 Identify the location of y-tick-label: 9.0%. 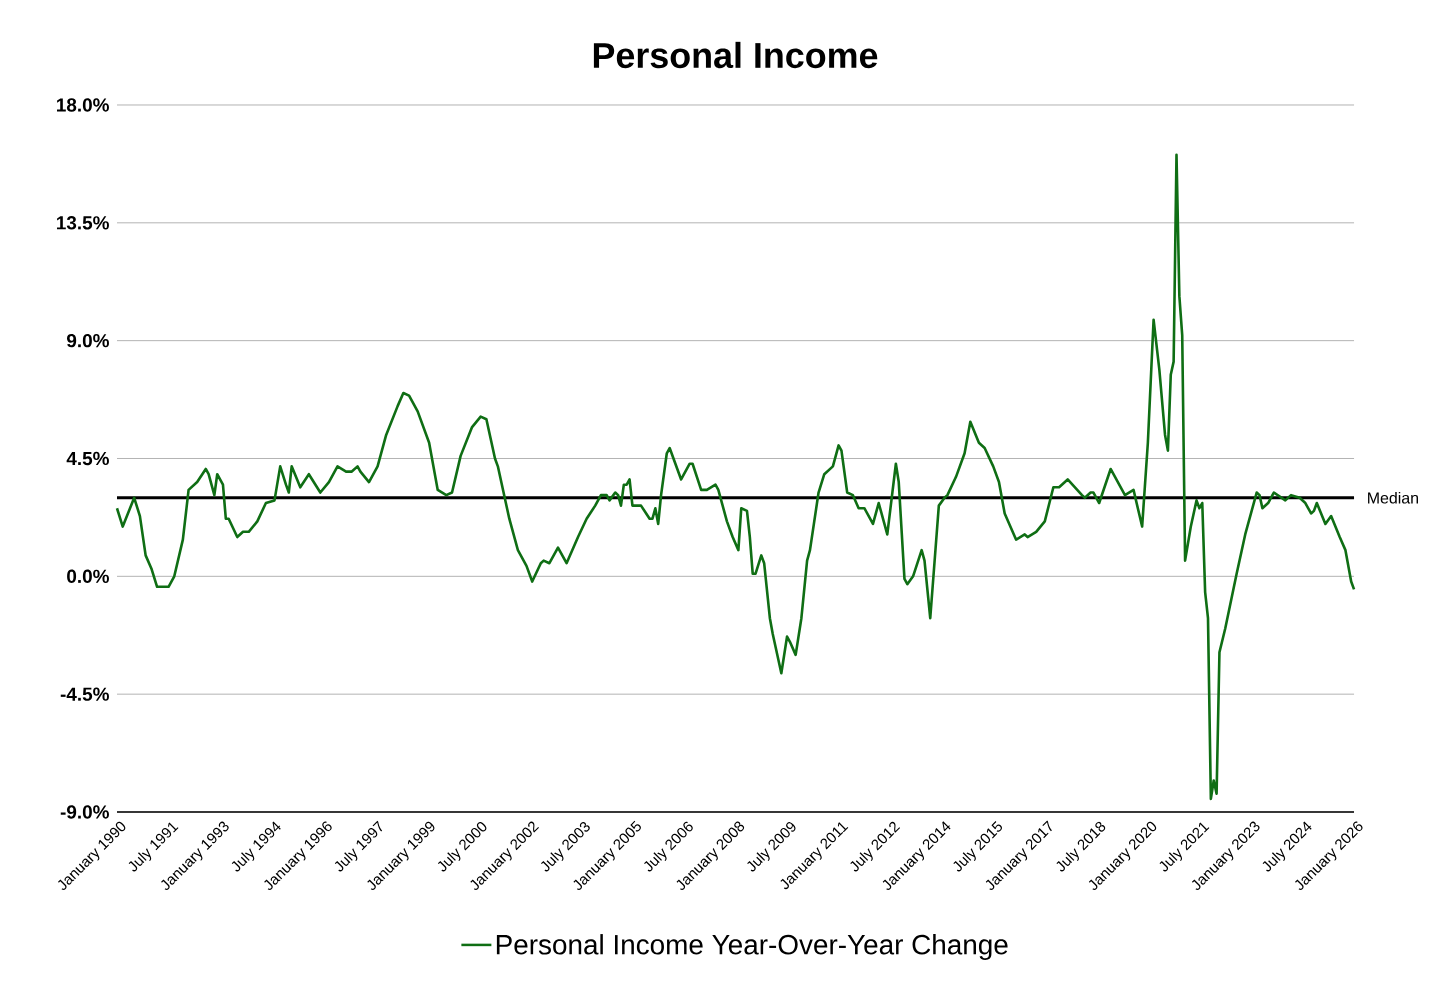
(88, 340).